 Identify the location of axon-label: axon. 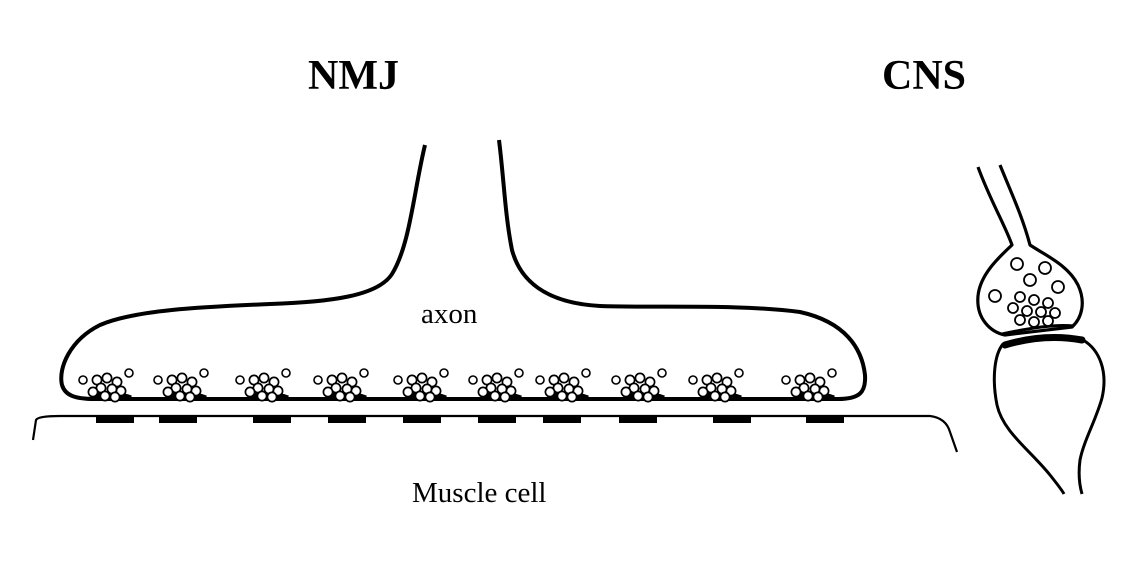
(449, 314).